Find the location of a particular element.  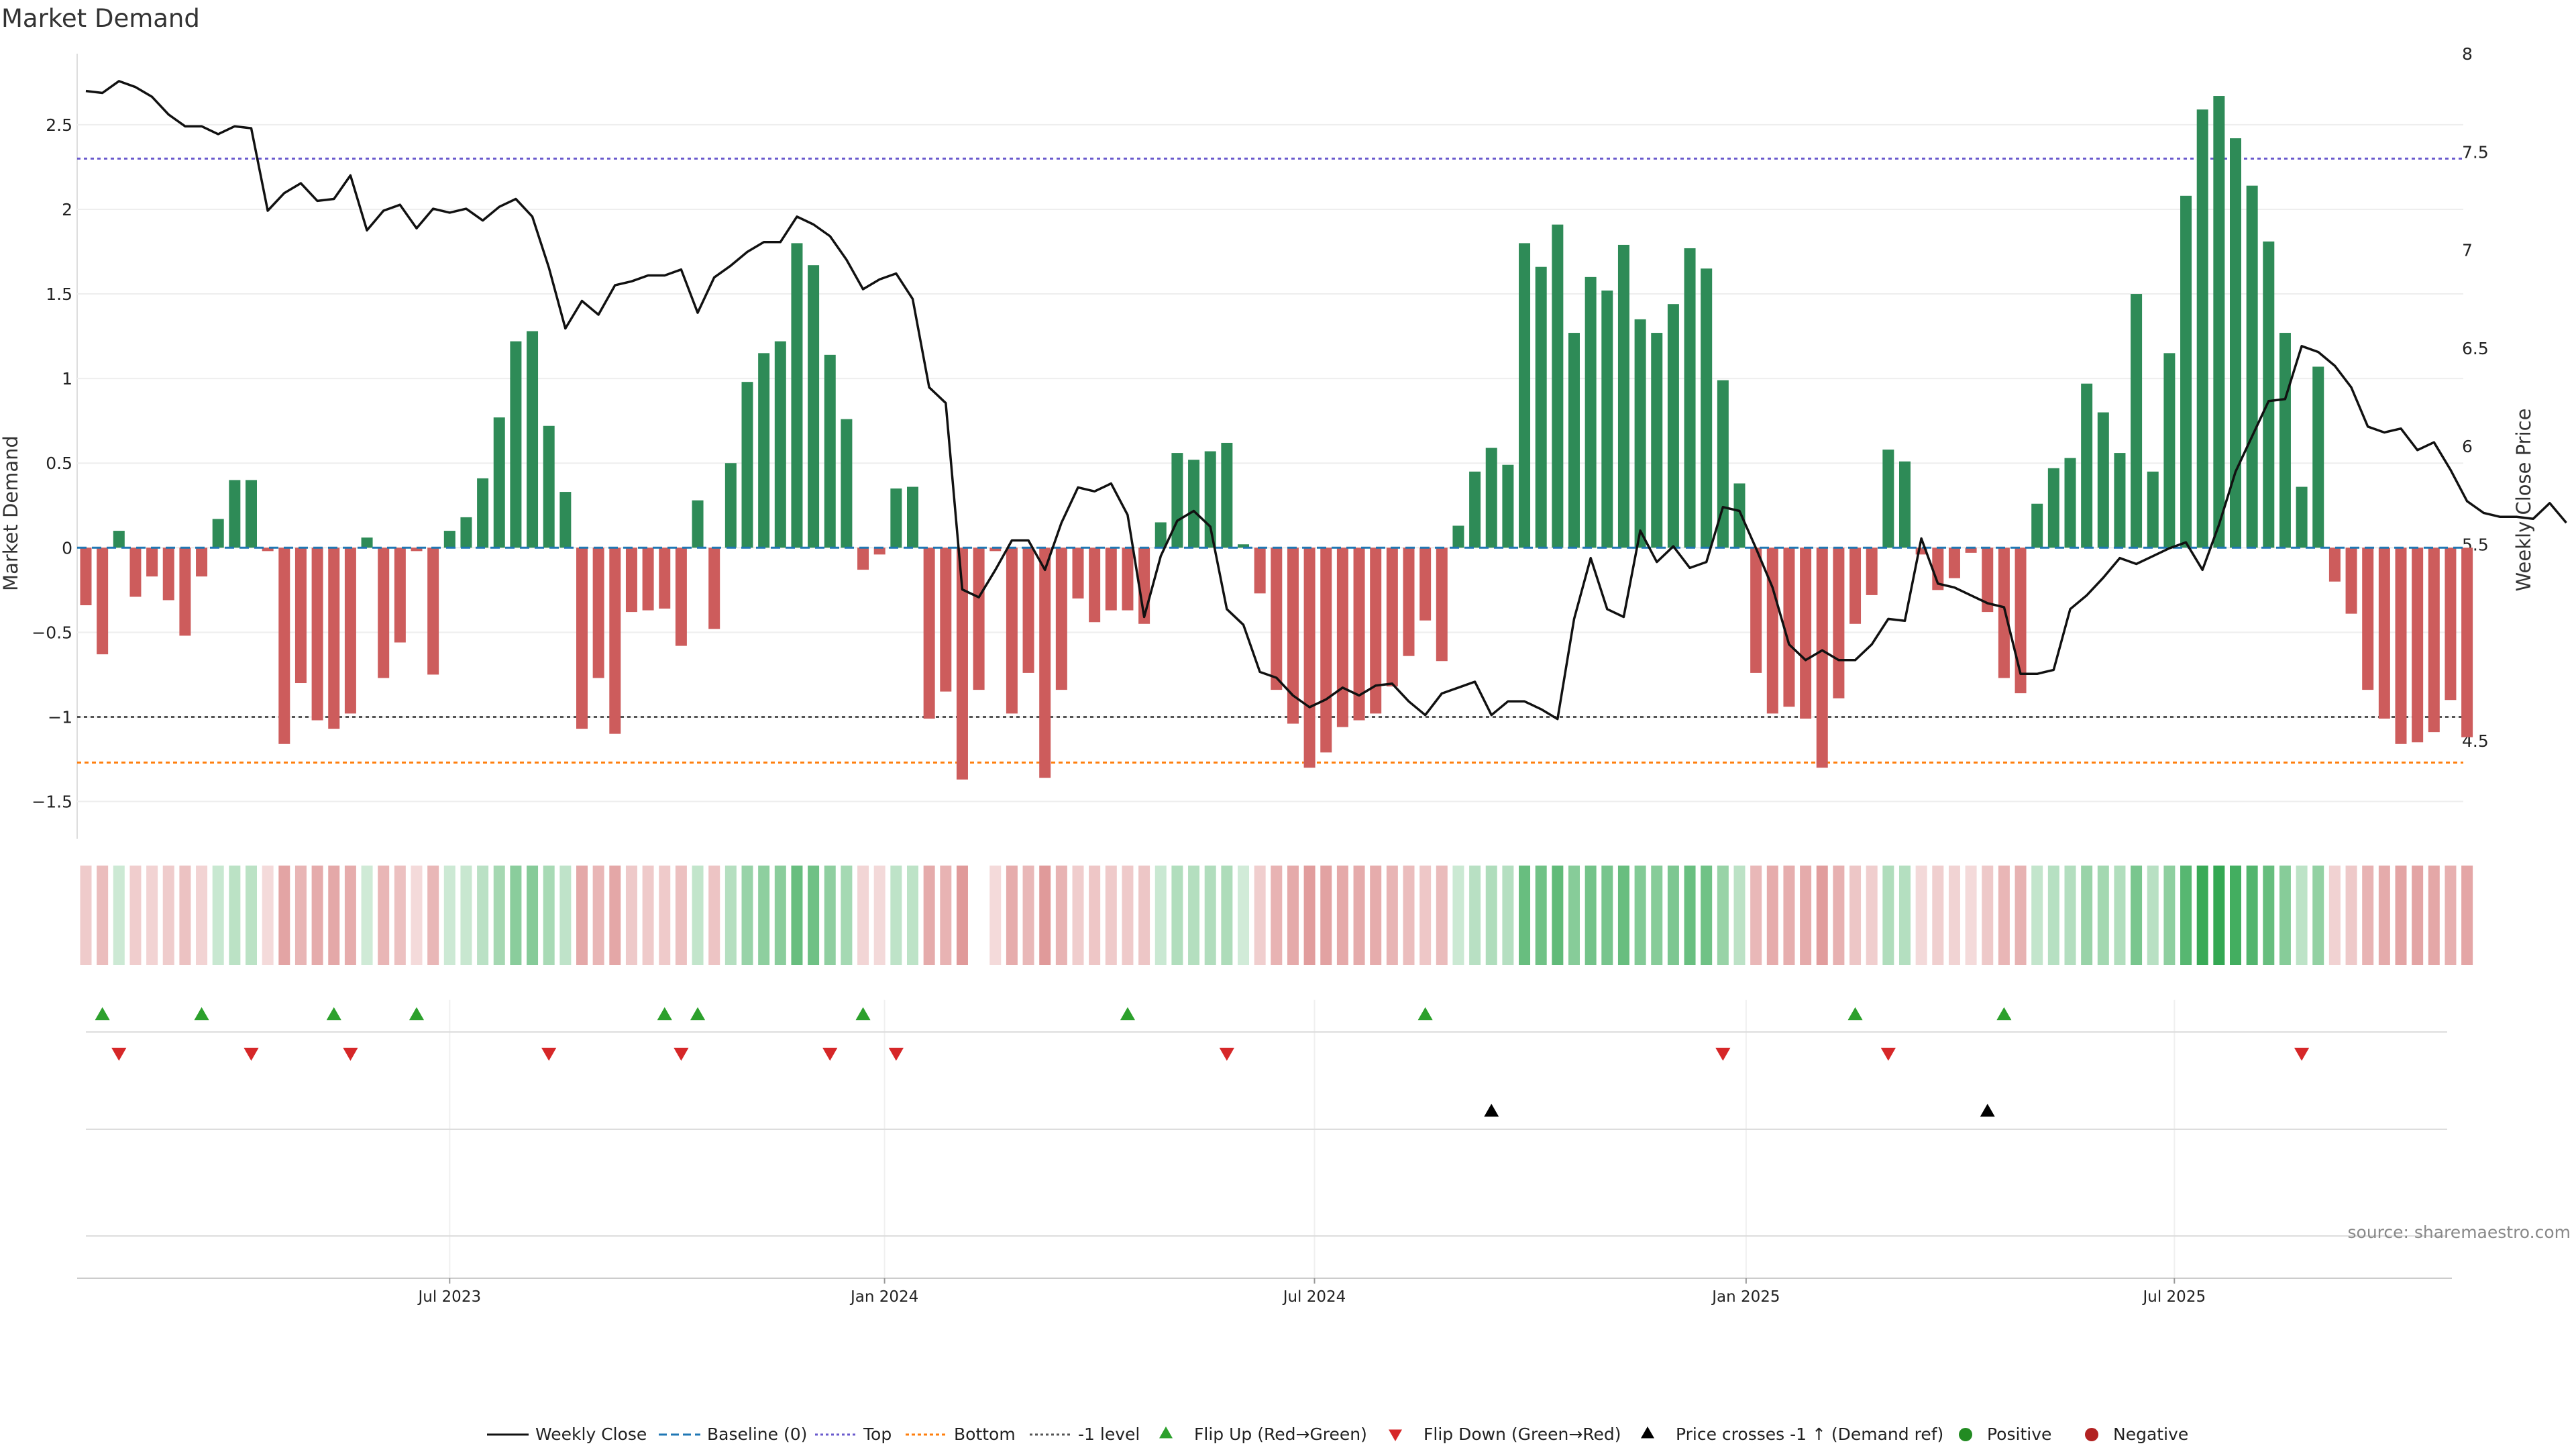

legend-weekly-close-label: Weekly Close is located at coordinates (591, 1434).